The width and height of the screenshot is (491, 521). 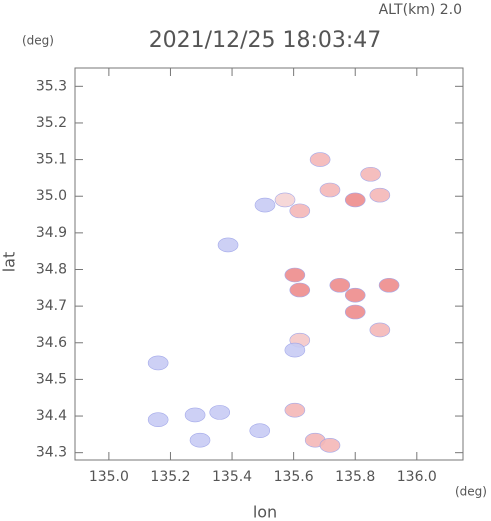 What do you see at coordinates (51, 269) in the screenshot?
I see `y-tick-label: 34.8` at bounding box center [51, 269].